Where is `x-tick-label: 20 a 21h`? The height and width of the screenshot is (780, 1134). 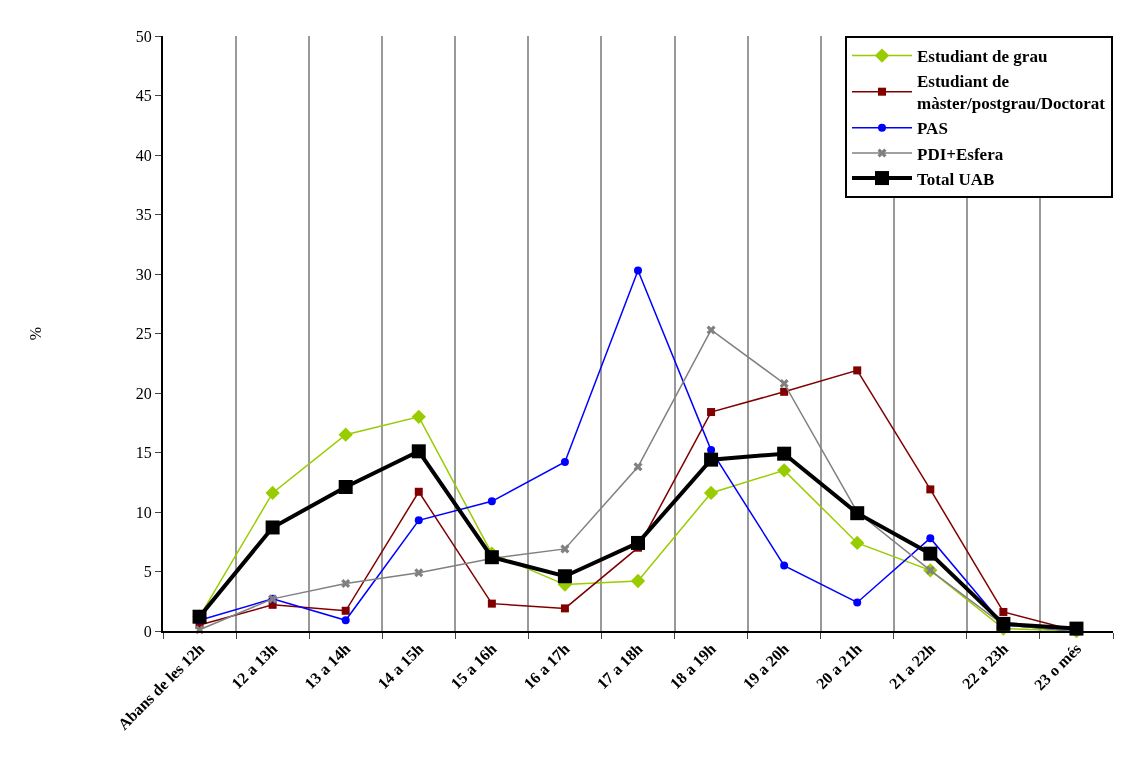 x-tick-label: 20 a 21h is located at coordinates (839, 666).